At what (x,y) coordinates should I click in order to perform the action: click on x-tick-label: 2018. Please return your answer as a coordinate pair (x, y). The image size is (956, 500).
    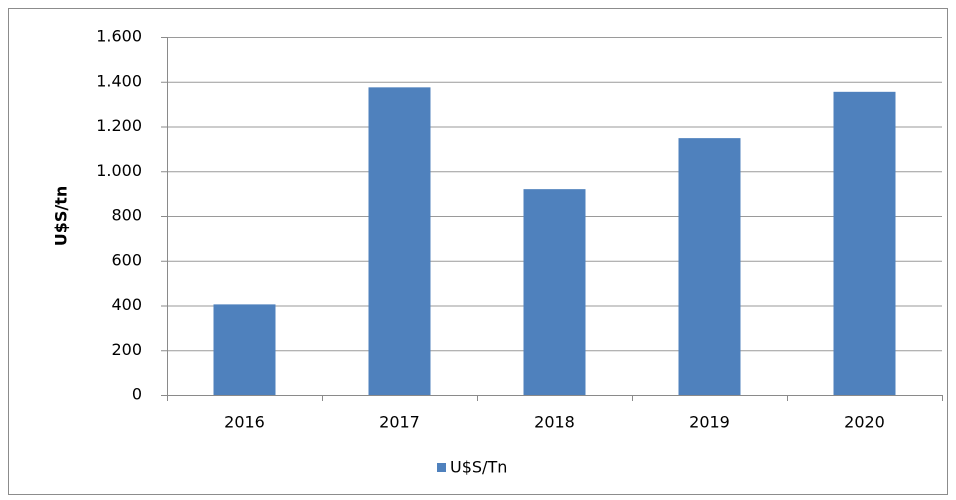
    Looking at the image, I should click on (554, 422).